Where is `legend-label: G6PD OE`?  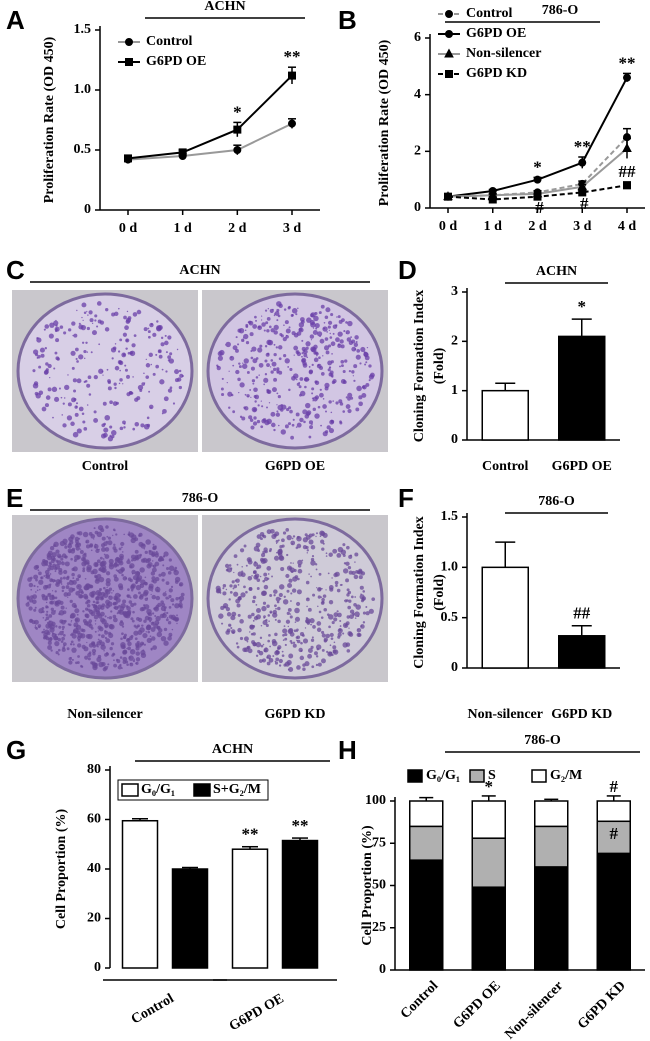 legend-label: G6PD OE is located at coordinates (496, 33).